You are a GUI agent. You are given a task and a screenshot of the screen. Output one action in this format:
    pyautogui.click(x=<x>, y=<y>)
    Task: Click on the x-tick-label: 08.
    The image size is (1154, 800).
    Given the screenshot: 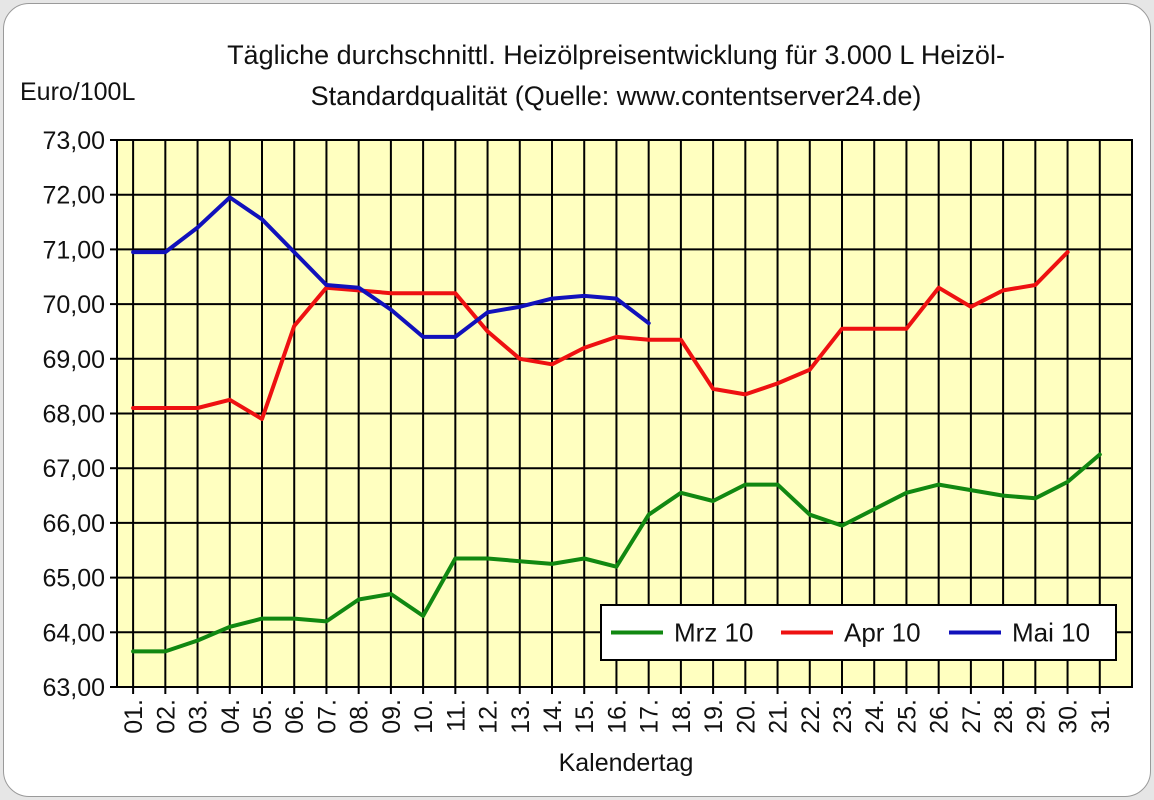 What is the action you would take?
    pyautogui.click(x=360, y=716)
    